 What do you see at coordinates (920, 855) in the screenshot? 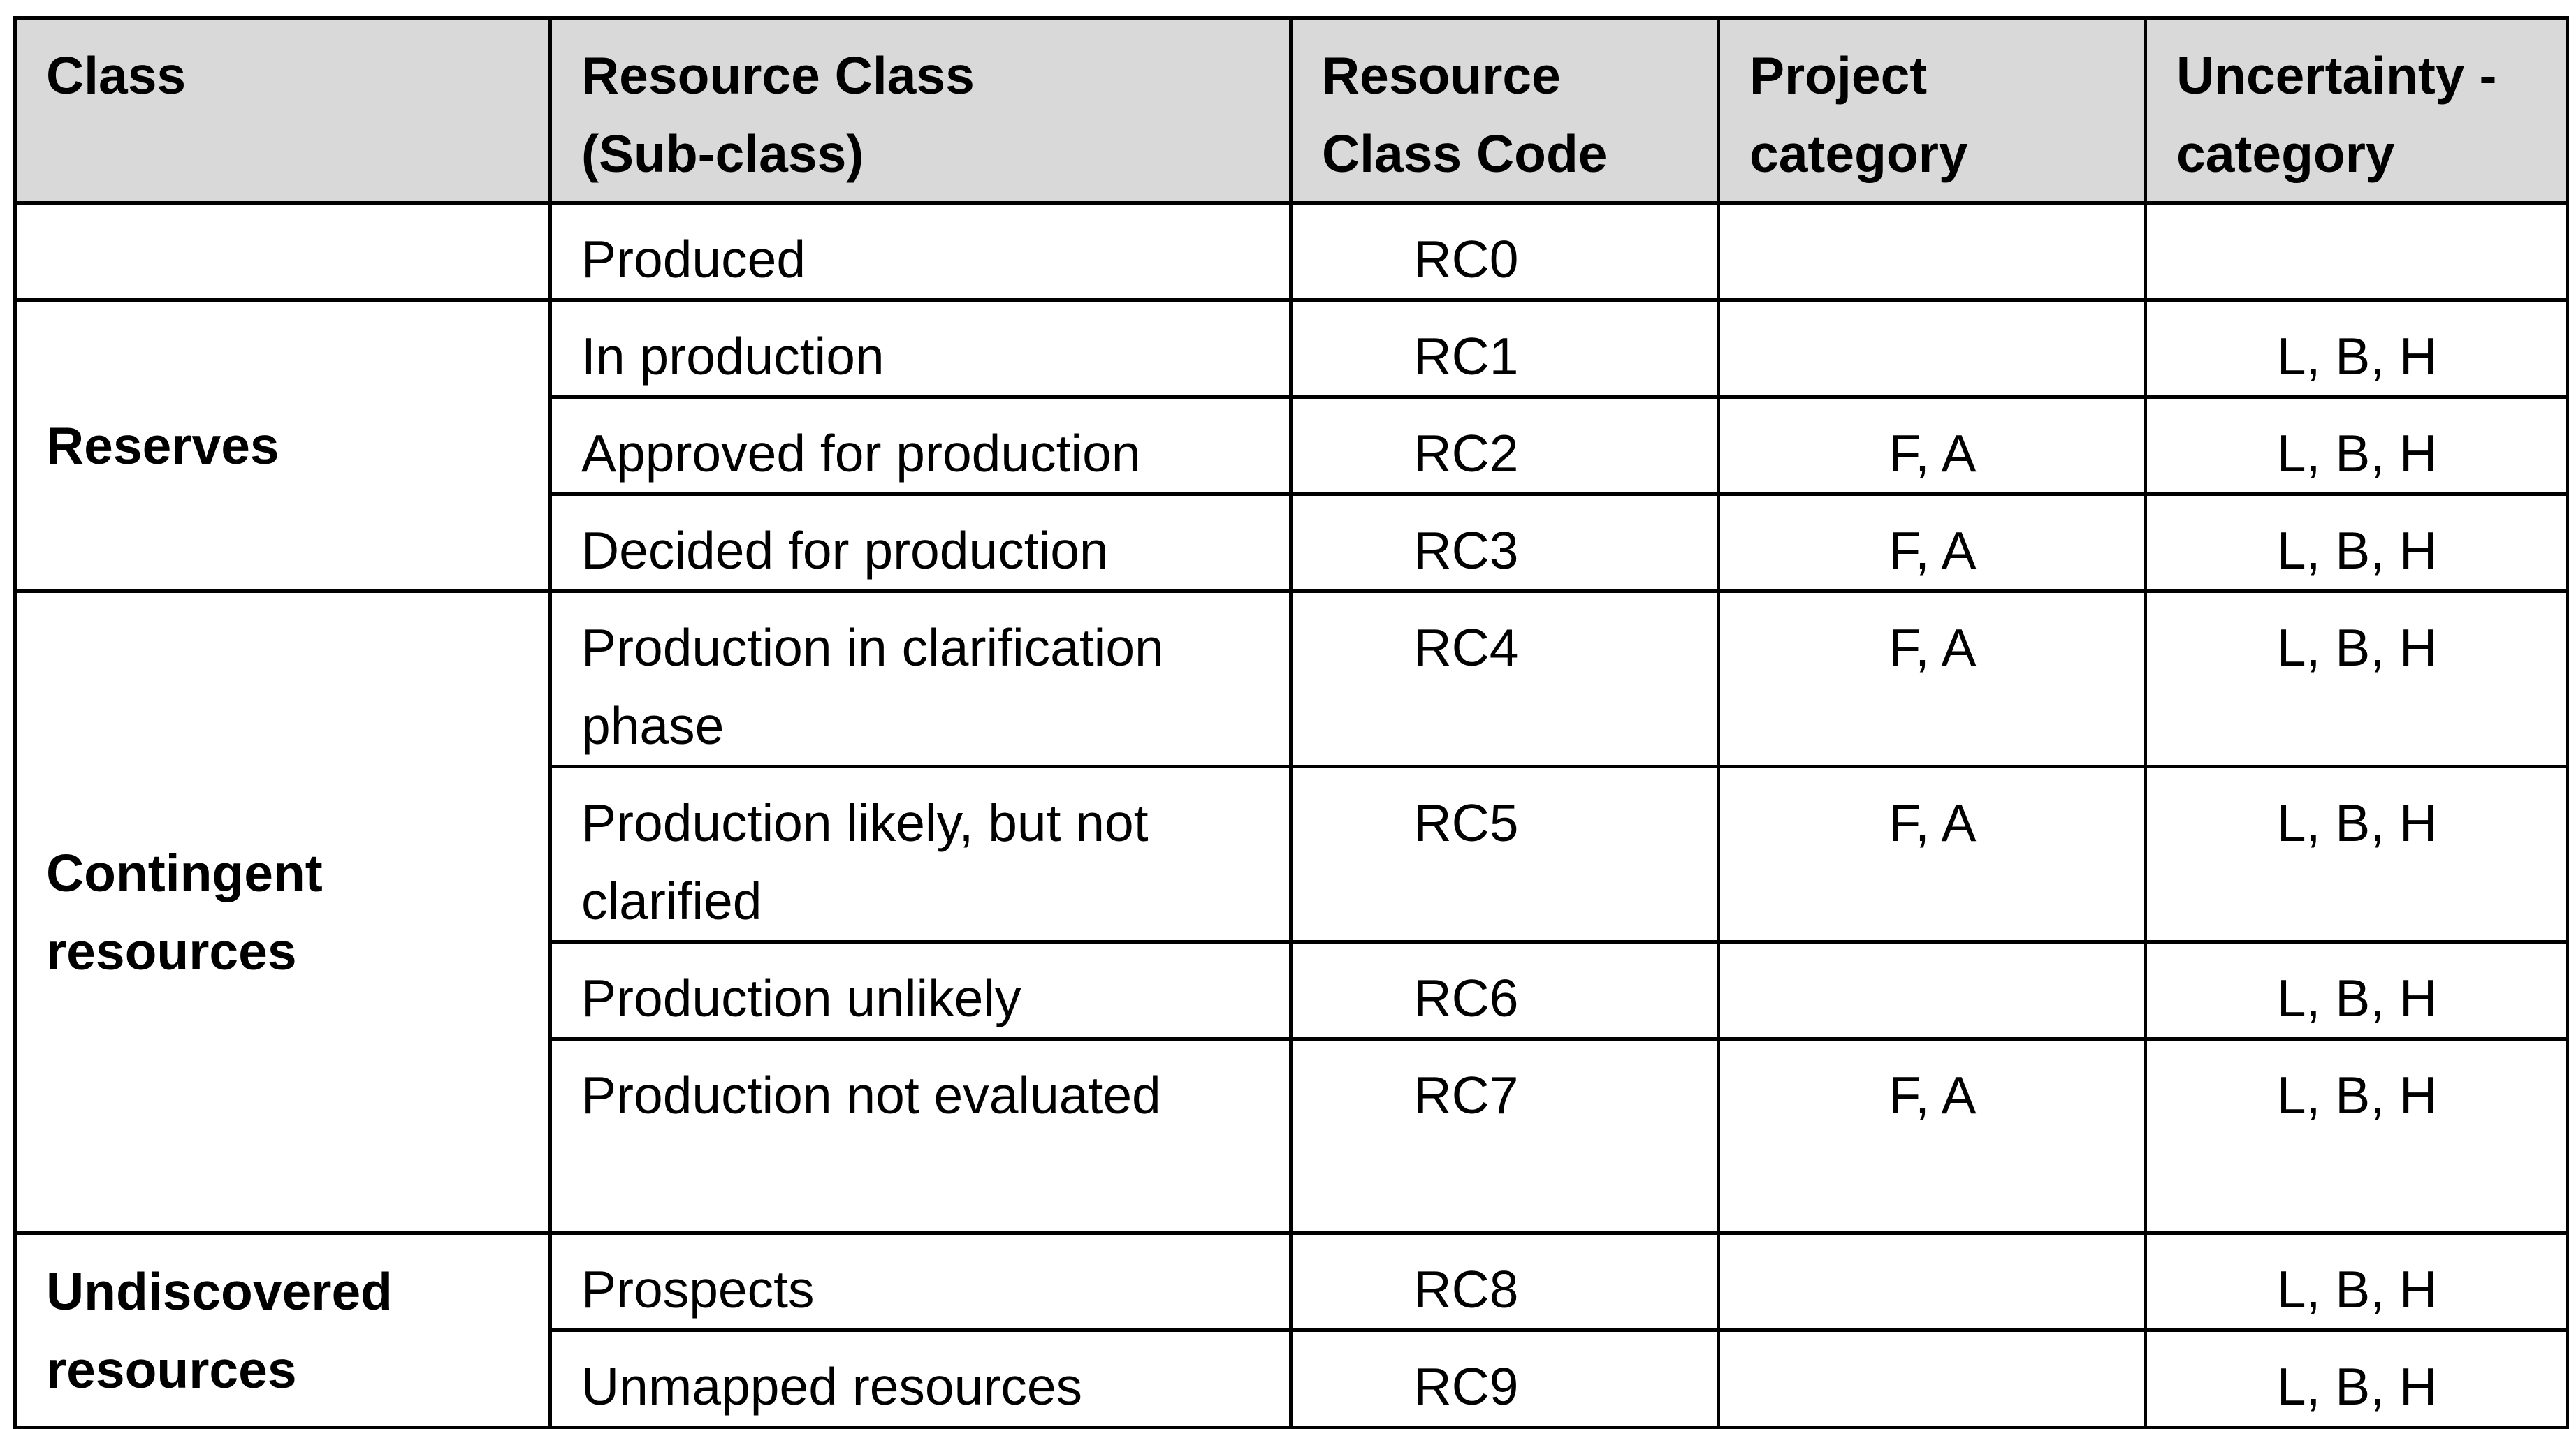
I see `subclass-cell: Production likely, but not clarified` at bounding box center [920, 855].